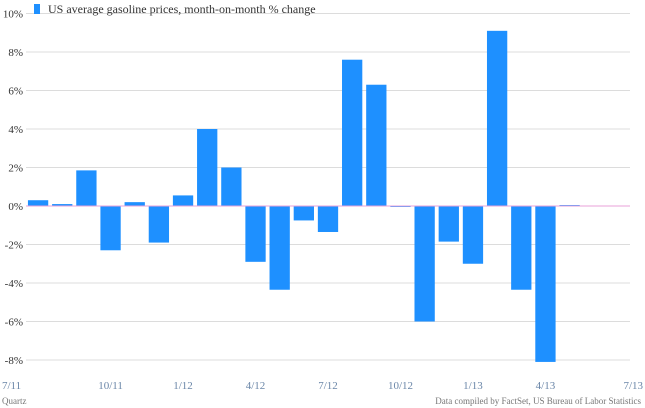 The width and height of the screenshot is (645, 408). Describe the element at coordinates (400, 386) in the screenshot. I see `x-tick-label: 10/12` at that location.